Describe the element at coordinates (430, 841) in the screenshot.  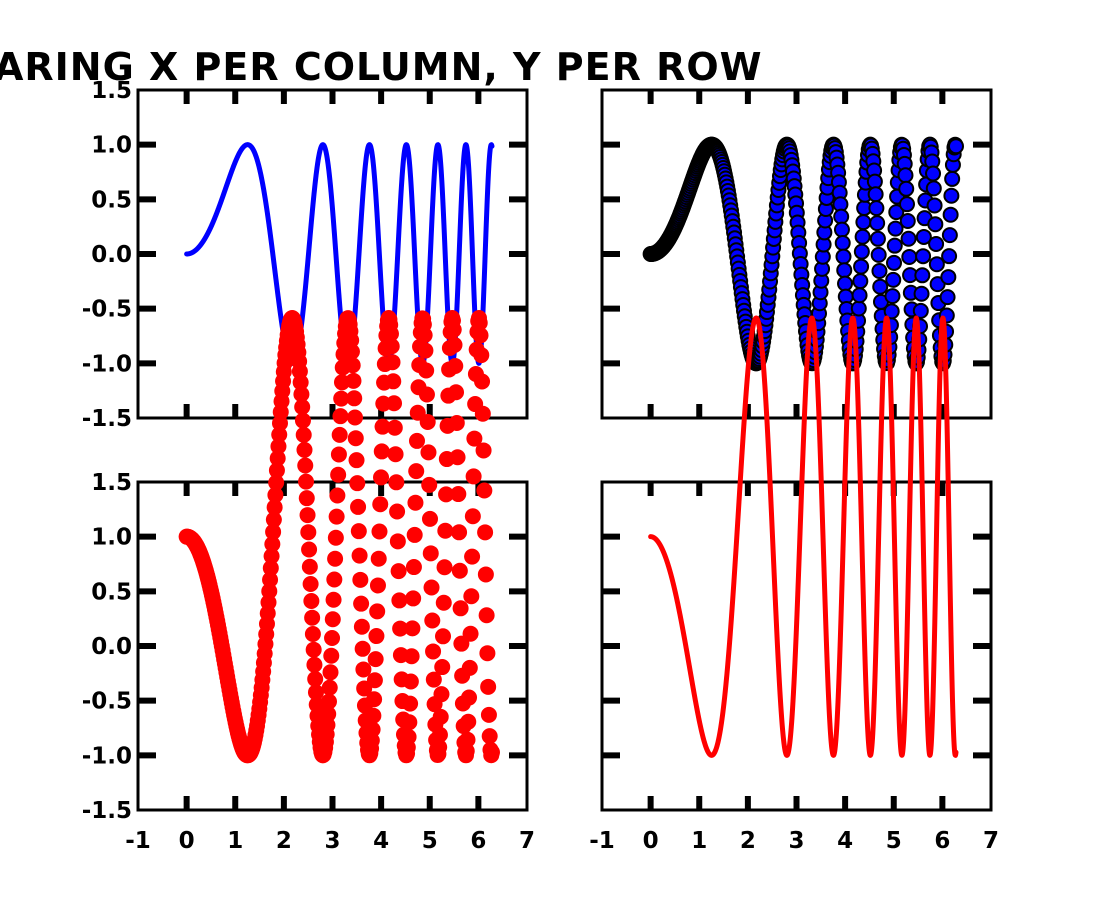
I see `x-tick-label: 5` at that location.